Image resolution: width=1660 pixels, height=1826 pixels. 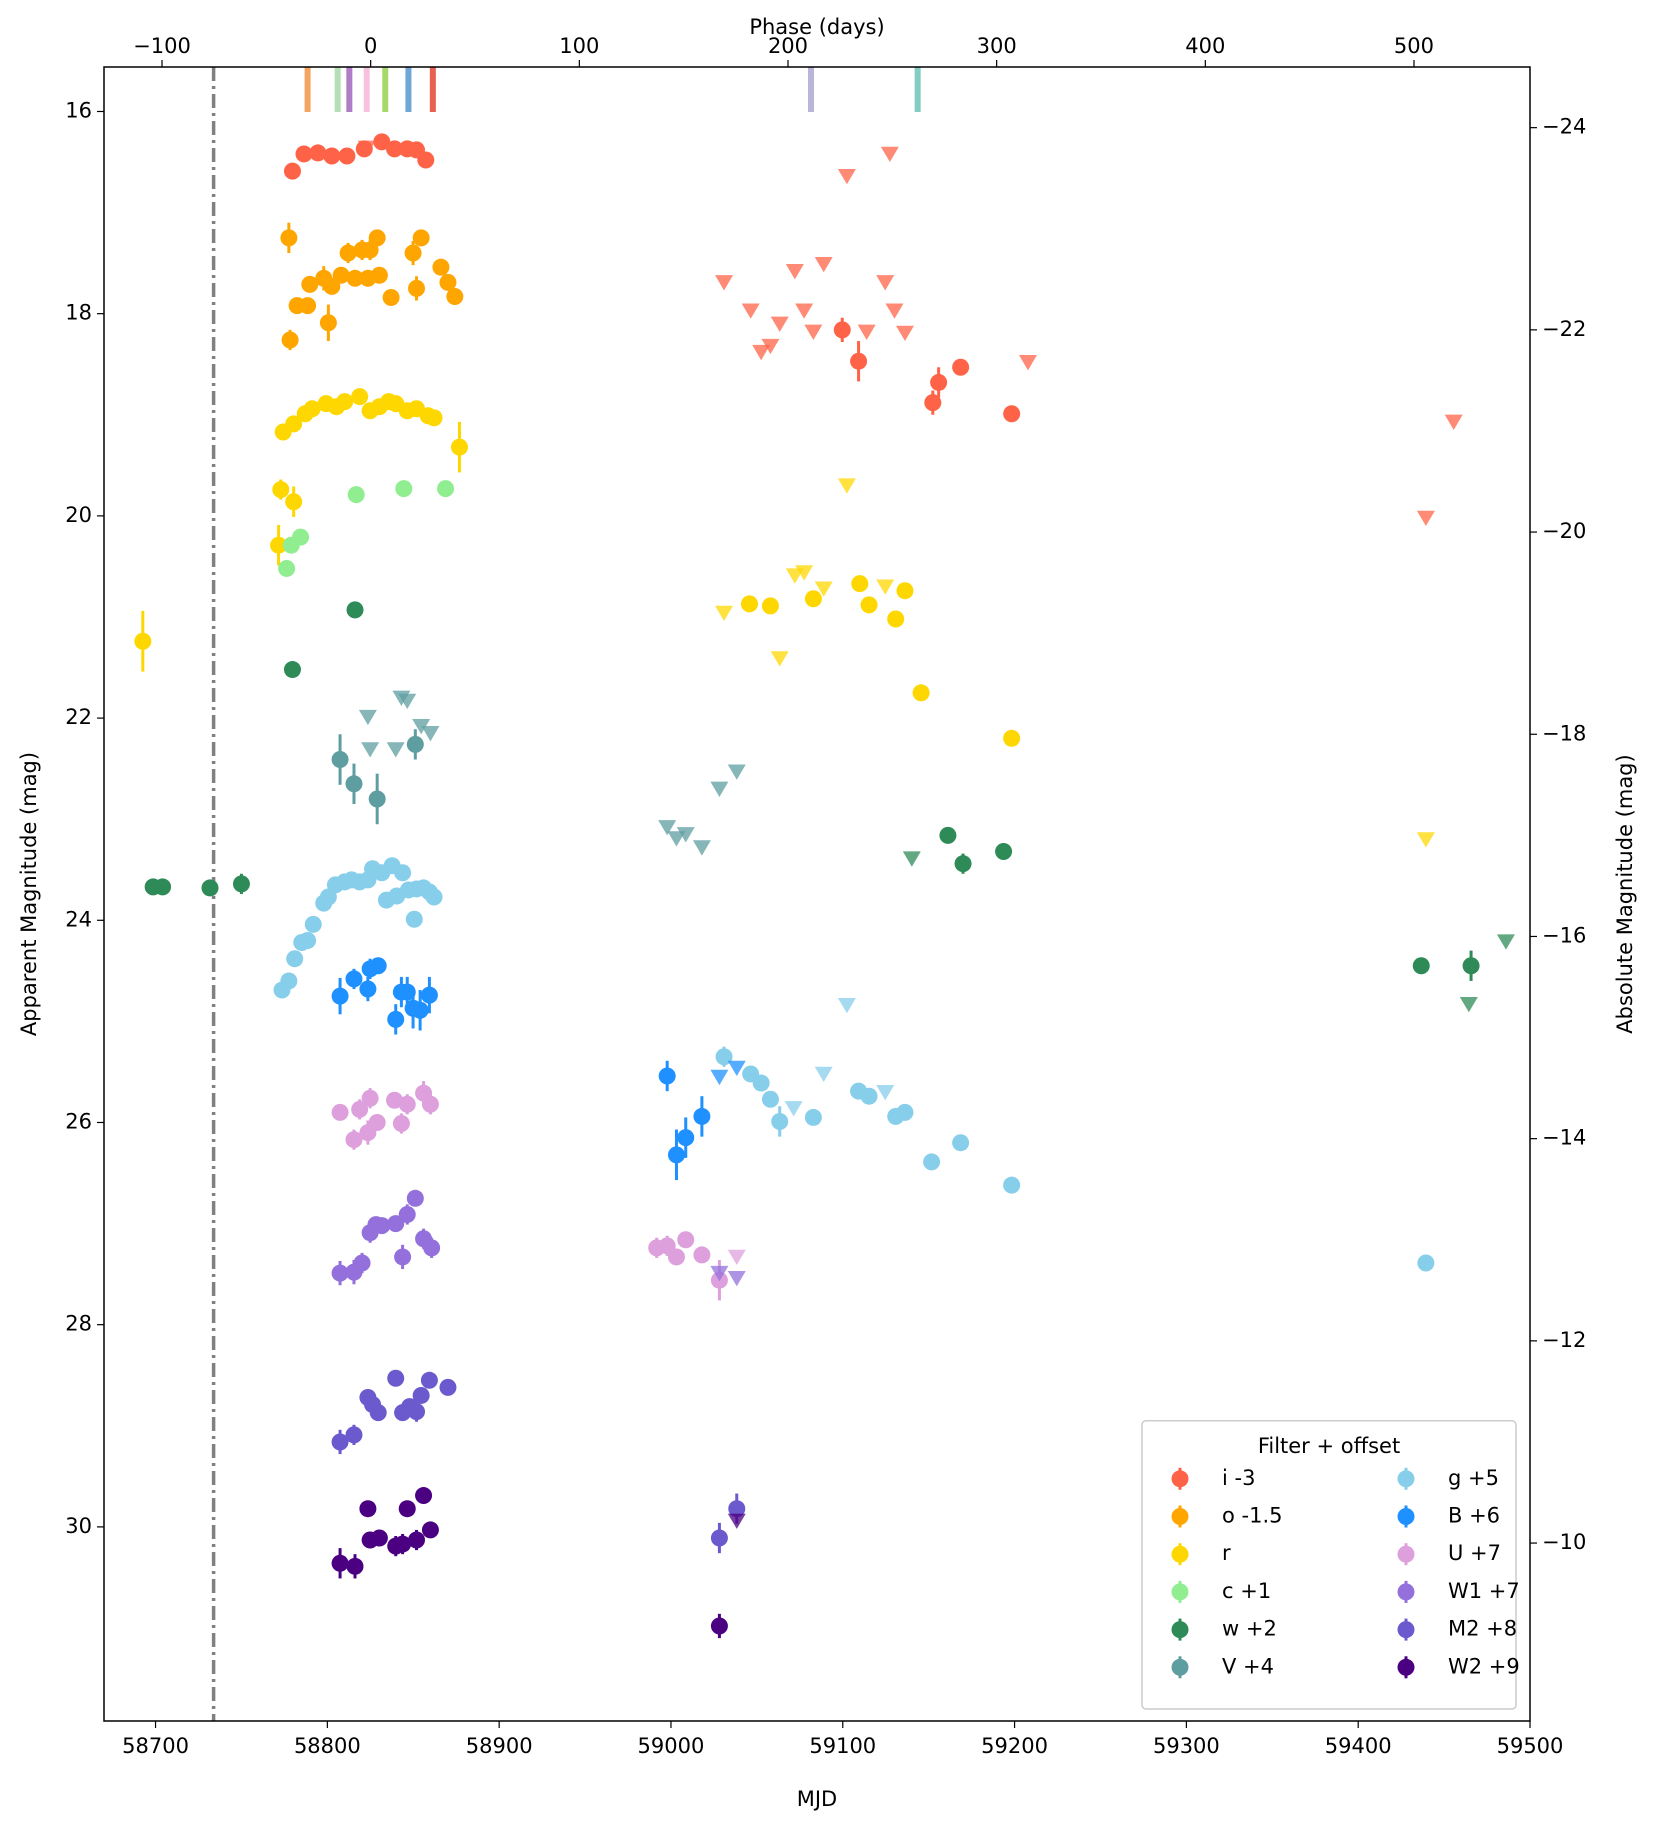 What do you see at coordinates (1530, 1746) in the screenshot?
I see `x-tick-label: 59500` at bounding box center [1530, 1746].